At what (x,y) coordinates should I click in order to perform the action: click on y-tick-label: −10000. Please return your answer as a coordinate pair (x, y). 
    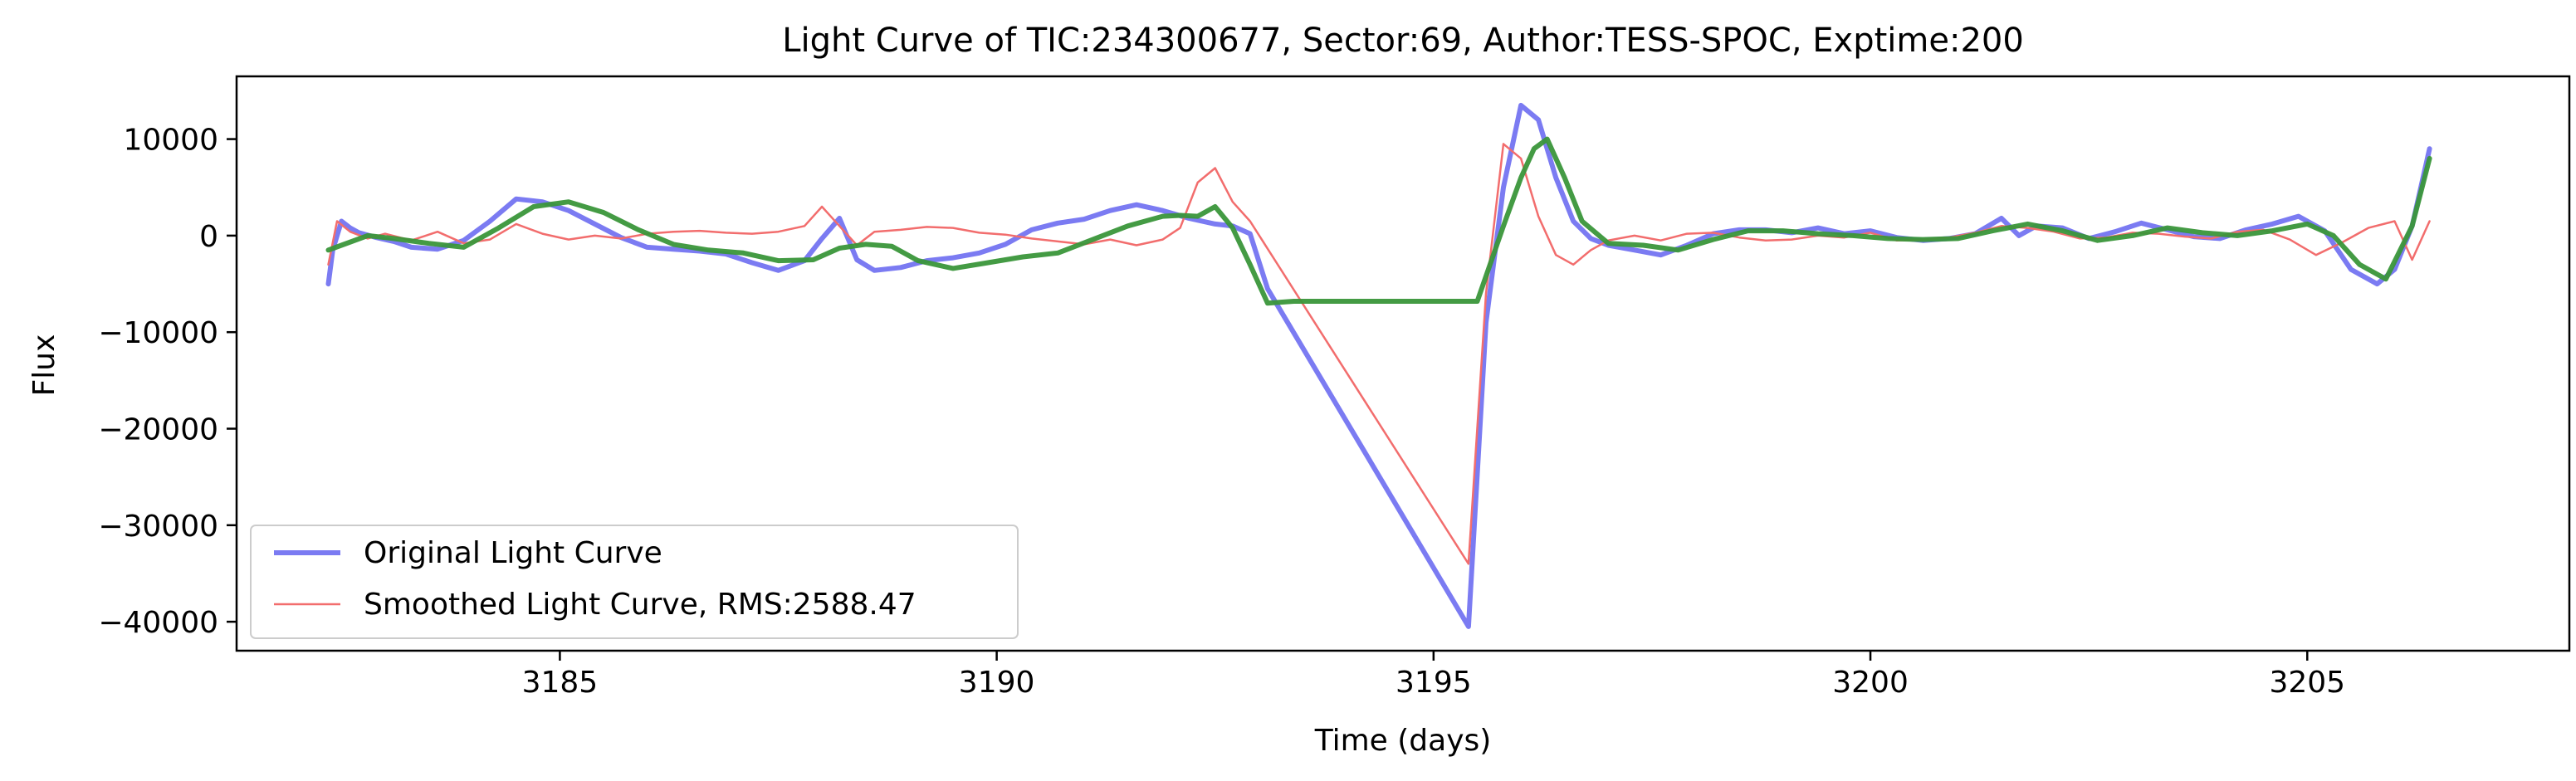
    Looking at the image, I should click on (158, 333).